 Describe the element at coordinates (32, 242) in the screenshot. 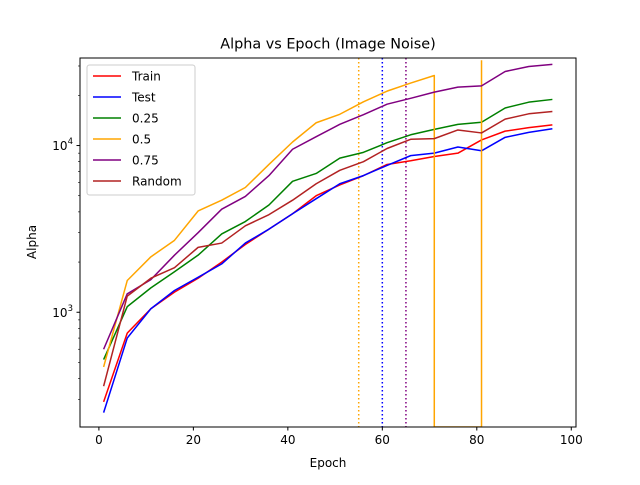

I see `y-axis-label: Alpha` at that location.